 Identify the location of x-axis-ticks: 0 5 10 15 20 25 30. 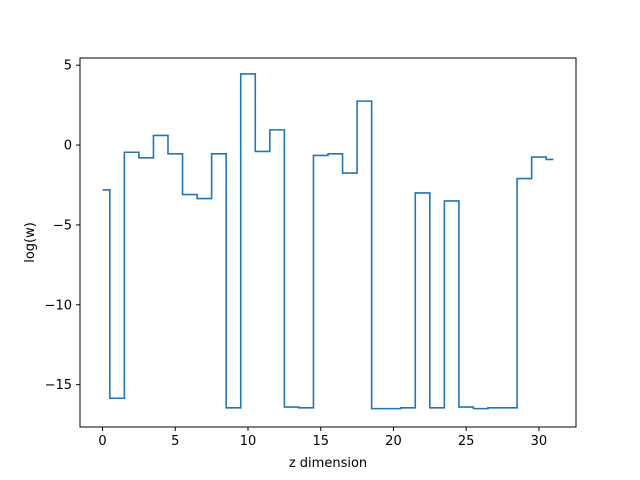
(322, 438).